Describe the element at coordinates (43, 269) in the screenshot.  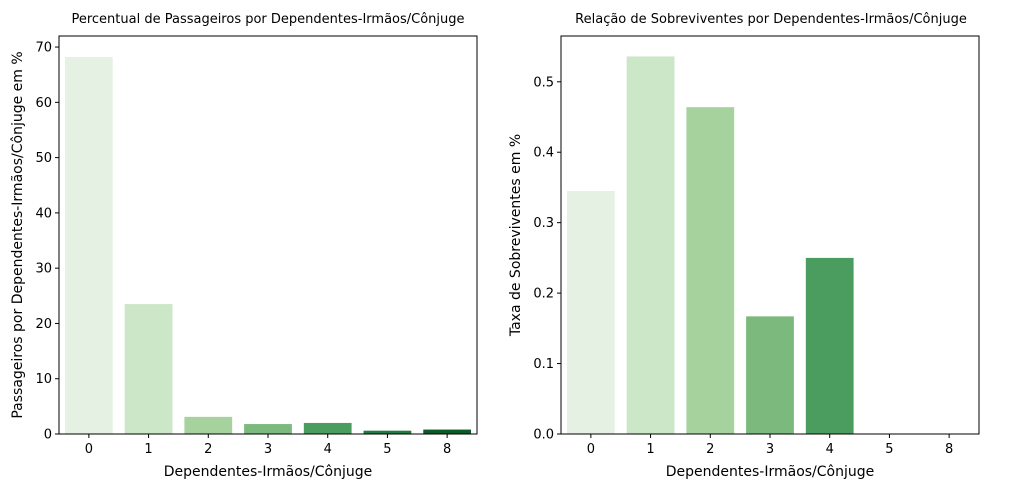
I see `y-tick-label: 30` at that location.